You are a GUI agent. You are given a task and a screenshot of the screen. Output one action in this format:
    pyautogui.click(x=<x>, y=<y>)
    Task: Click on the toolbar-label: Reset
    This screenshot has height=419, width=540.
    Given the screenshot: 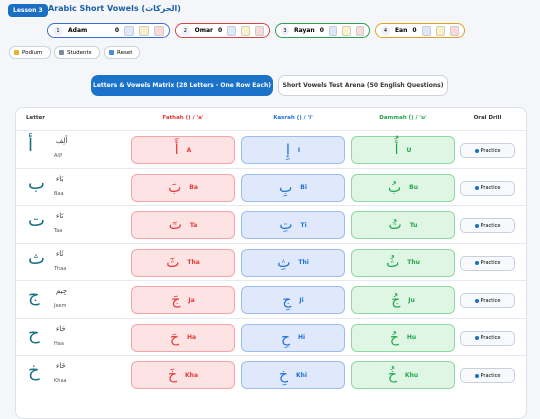 What is the action you would take?
    pyautogui.click(x=125, y=52)
    